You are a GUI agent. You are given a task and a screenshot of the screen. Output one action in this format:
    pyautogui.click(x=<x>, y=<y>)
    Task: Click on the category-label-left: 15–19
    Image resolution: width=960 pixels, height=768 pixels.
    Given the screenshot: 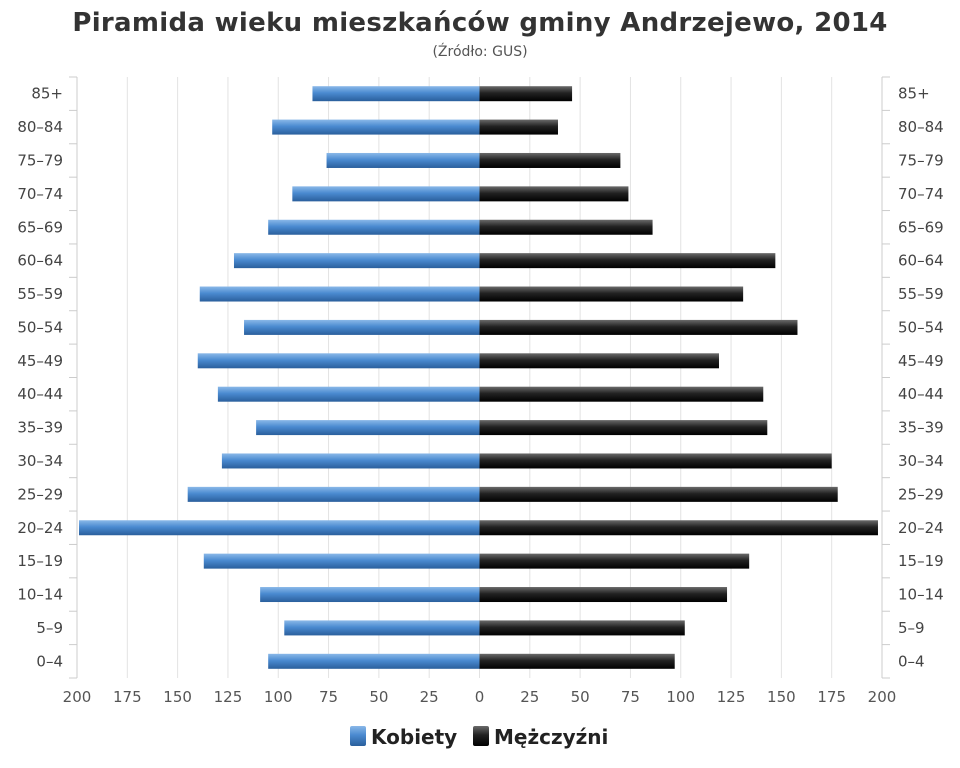 What is the action you would take?
    pyautogui.click(x=40, y=561)
    